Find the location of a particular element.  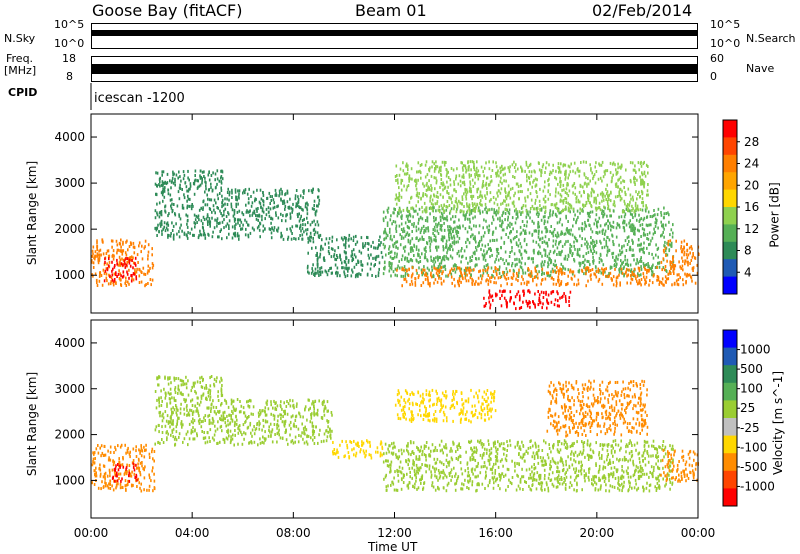

freq-tick-bottom: 8 is located at coordinates (69, 76).